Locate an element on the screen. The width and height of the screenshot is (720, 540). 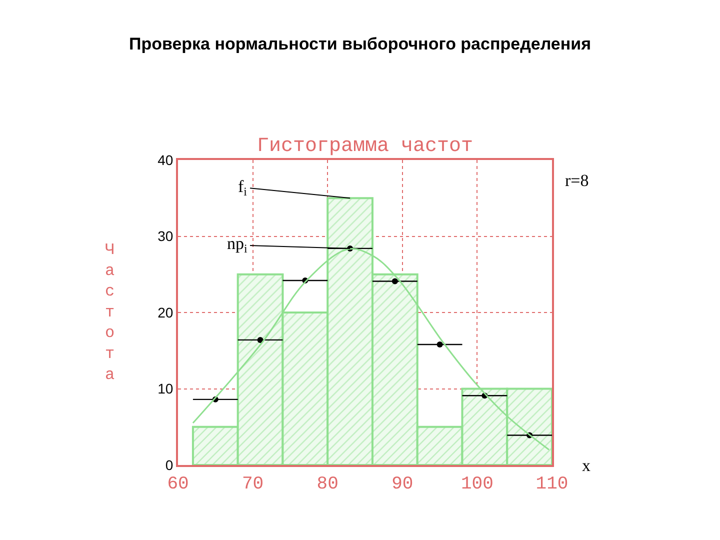
text: r=8 is located at coordinates (577, 180).